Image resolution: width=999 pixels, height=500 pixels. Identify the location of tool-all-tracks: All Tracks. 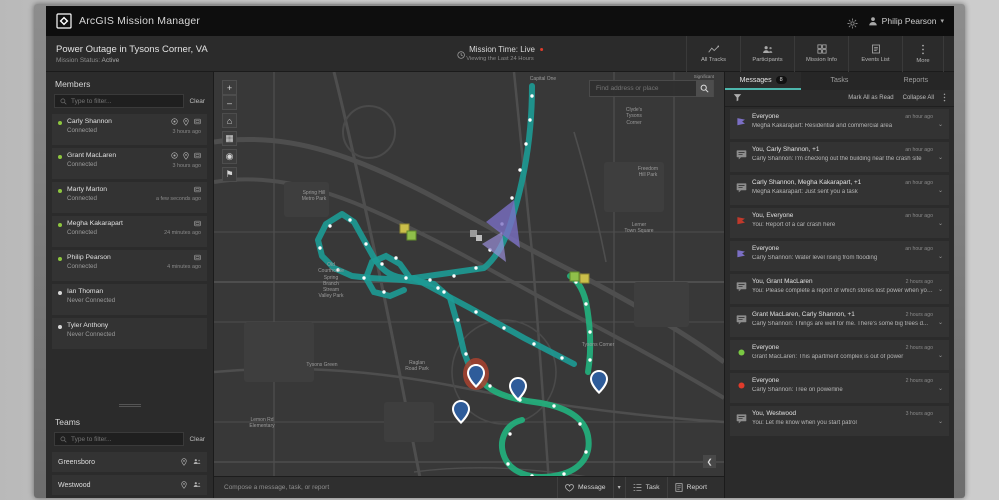
(713, 53).